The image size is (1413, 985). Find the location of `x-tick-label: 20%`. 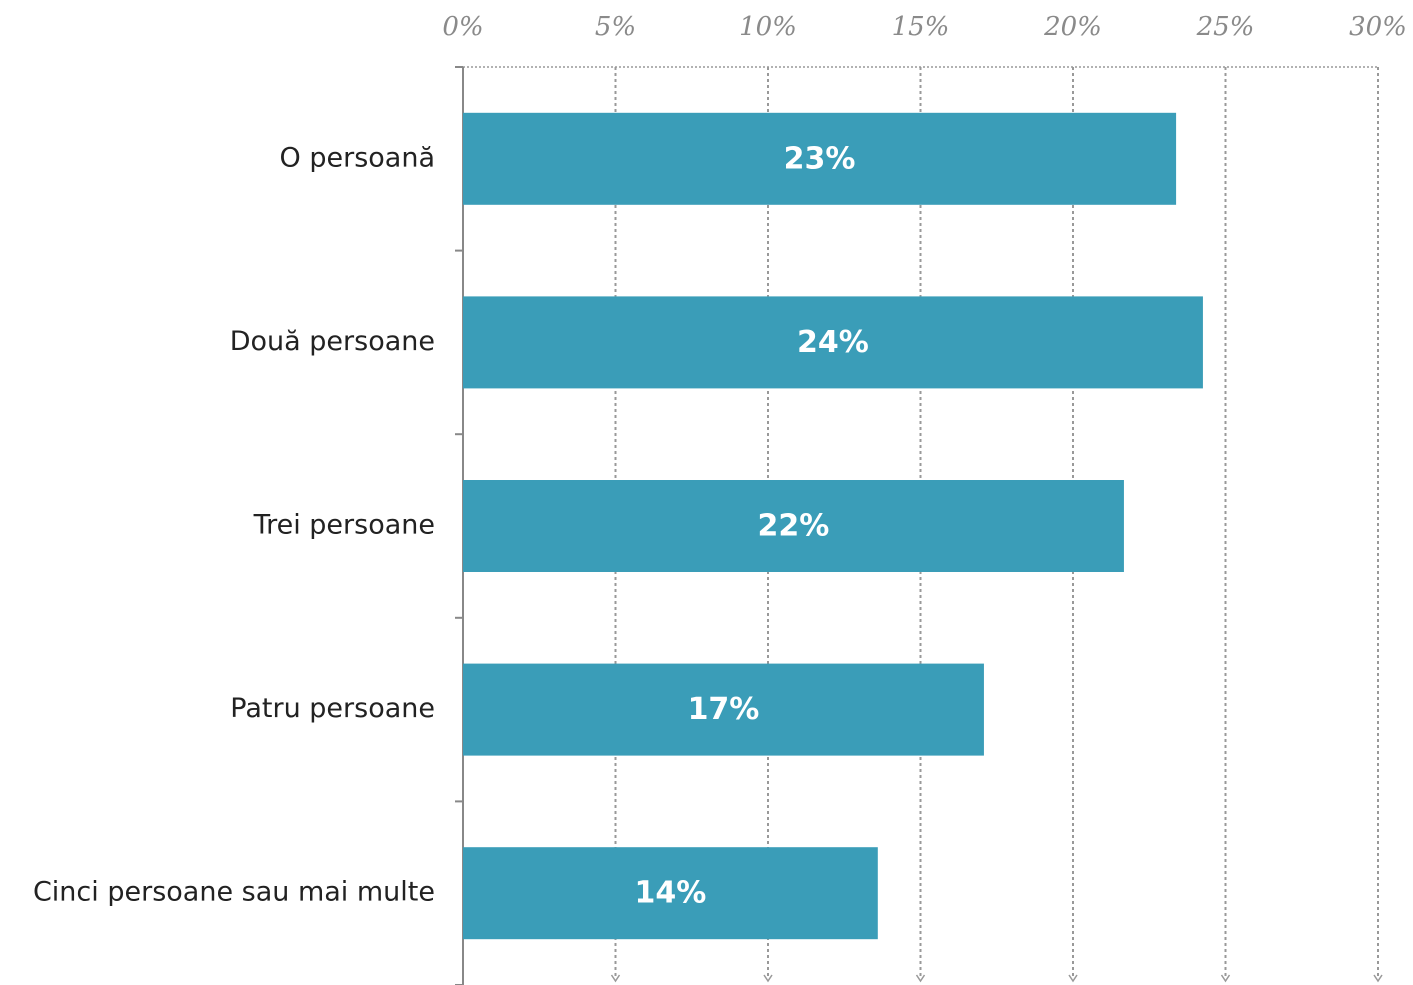

x-tick-label: 20% is located at coordinates (1072, 27).